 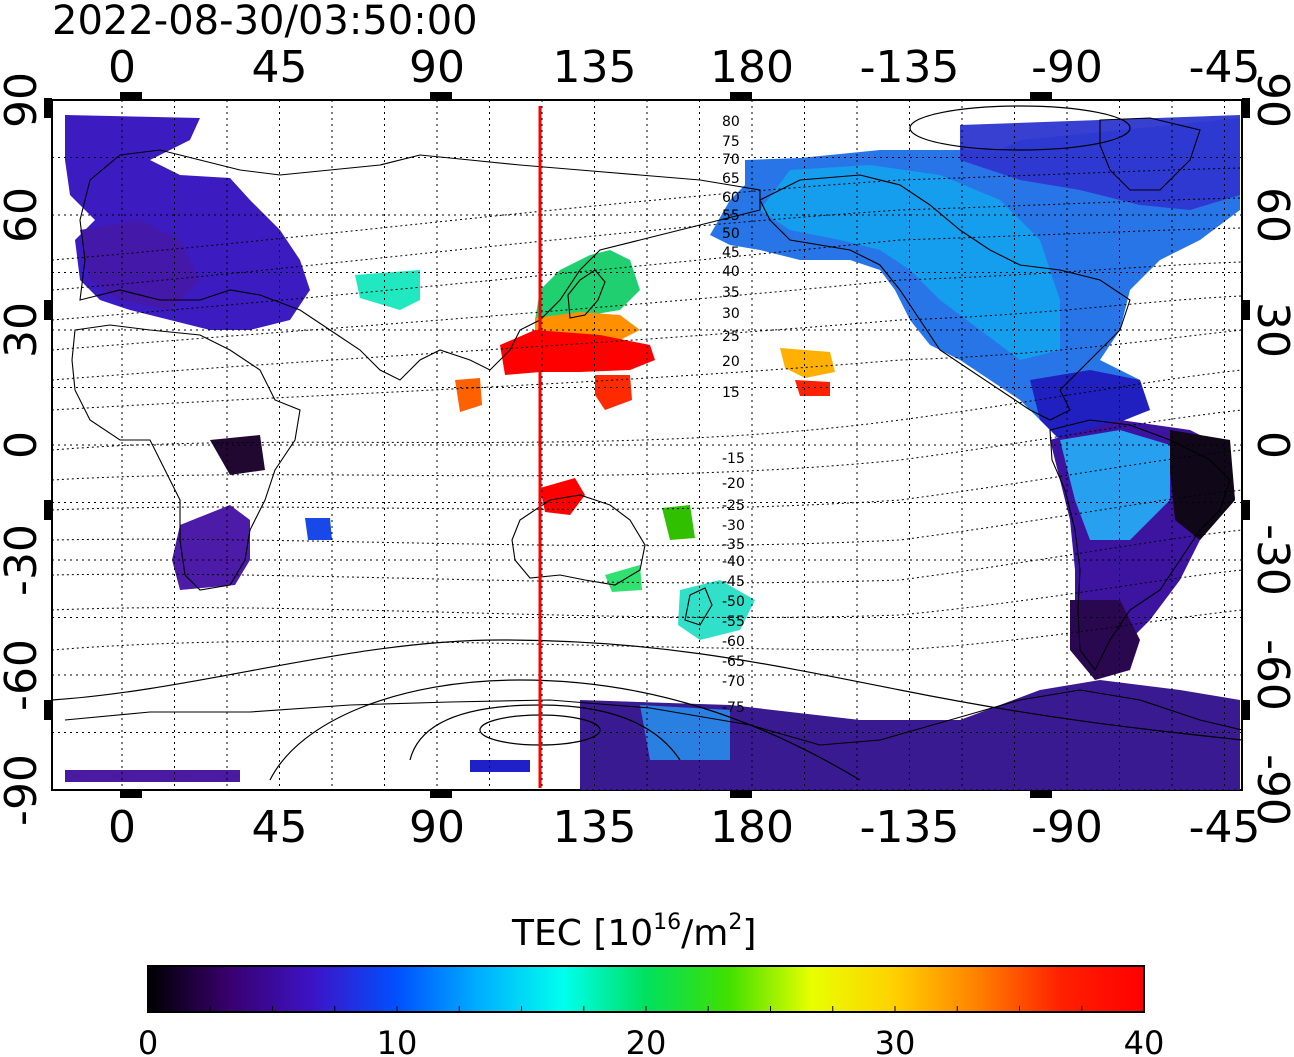 What do you see at coordinates (731, 393) in the screenshot?
I see `contour-label: 15` at bounding box center [731, 393].